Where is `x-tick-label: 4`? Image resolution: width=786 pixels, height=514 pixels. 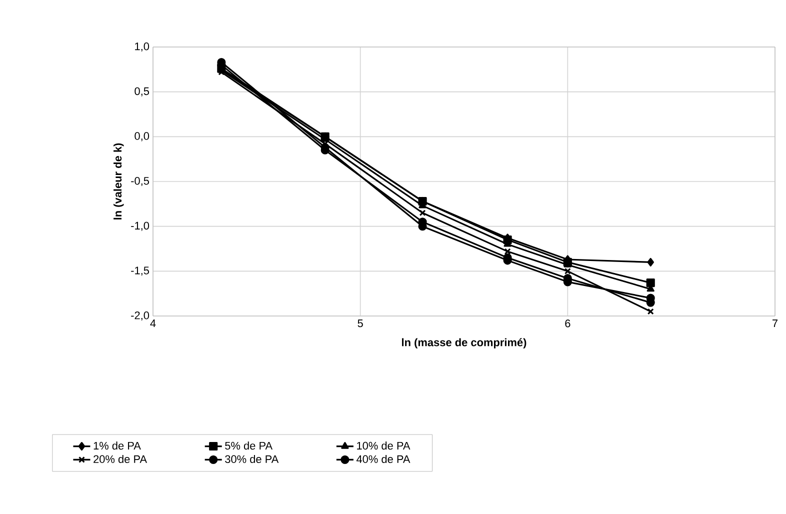
x-tick-label: 4 is located at coordinates (153, 324).